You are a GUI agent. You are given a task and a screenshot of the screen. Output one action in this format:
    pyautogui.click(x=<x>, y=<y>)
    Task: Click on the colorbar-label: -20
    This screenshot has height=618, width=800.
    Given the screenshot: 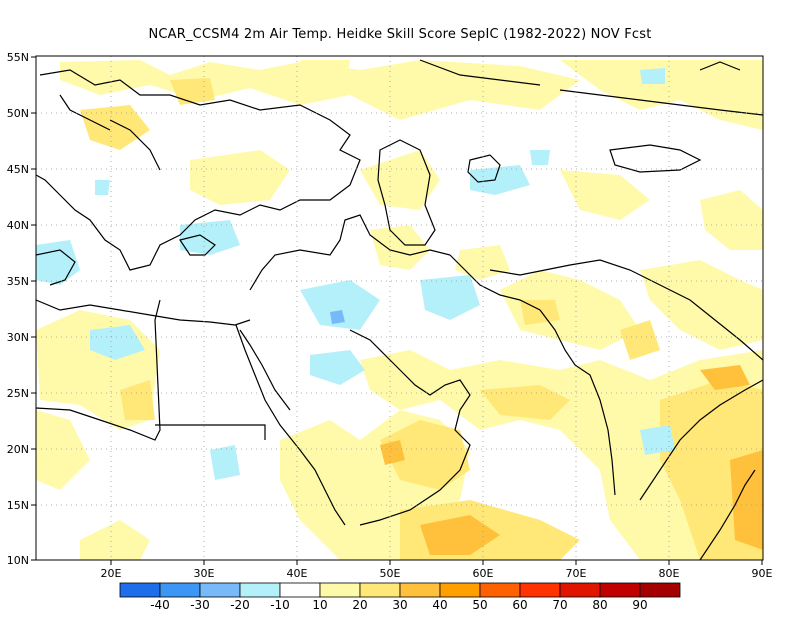 What is the action you would take?
    pyautogui.click(x=240, y=605)
    